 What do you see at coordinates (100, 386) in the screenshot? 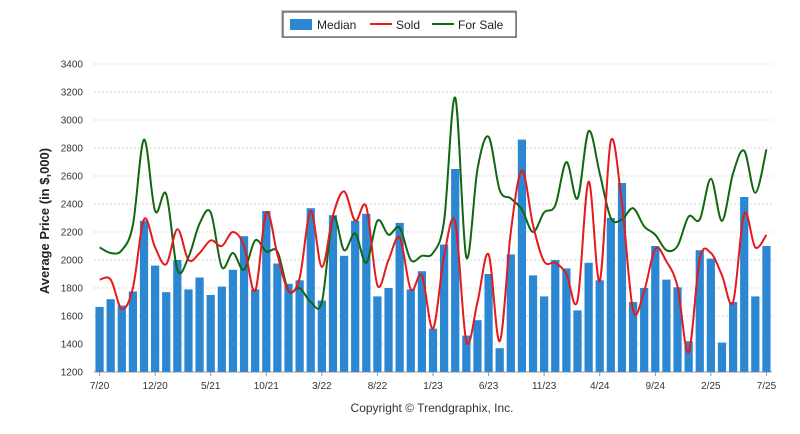
I see `x-tick-label: 7/20` at bounding box center [100, 386].